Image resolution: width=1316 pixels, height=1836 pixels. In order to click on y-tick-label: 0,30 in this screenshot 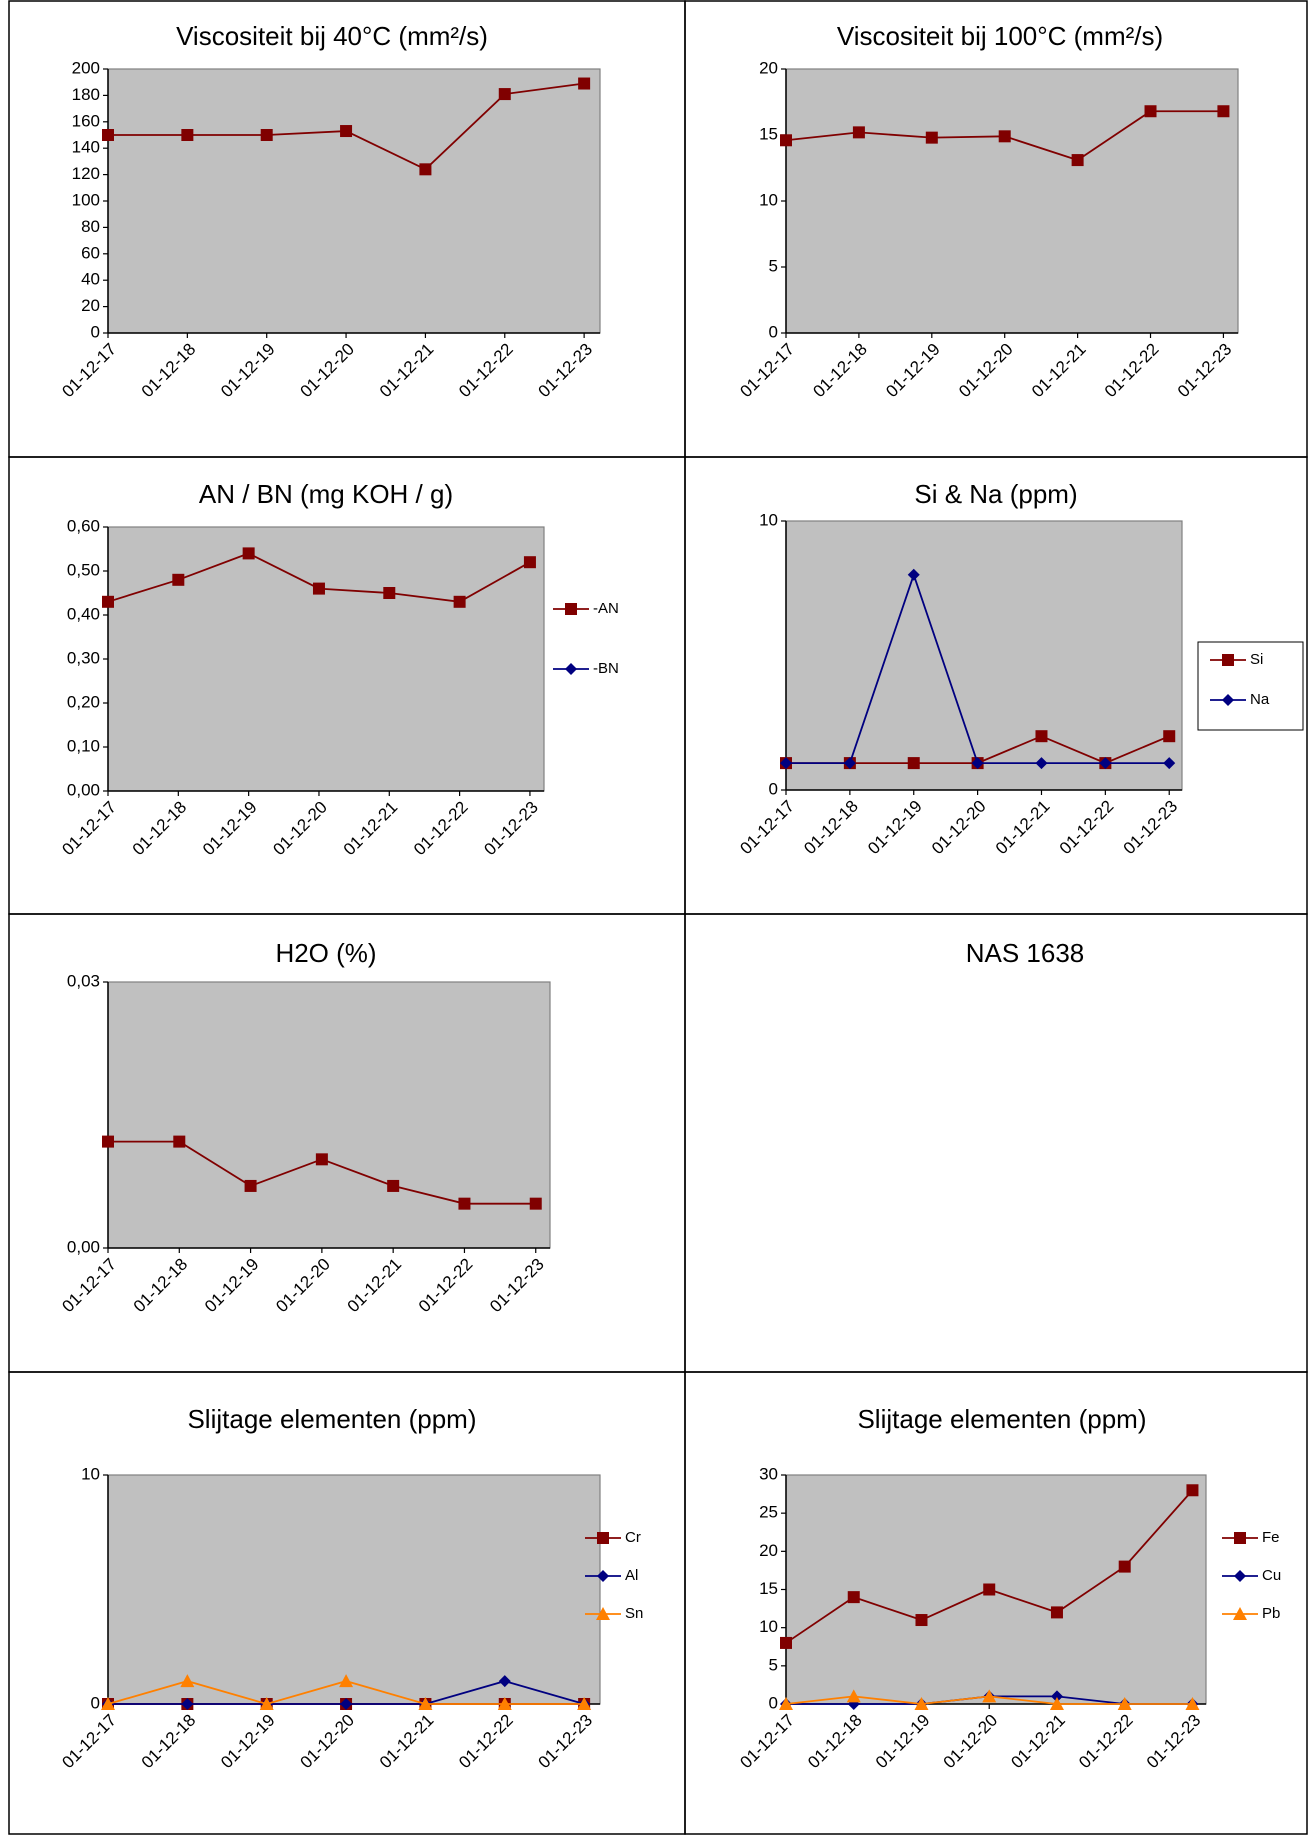, I will do `click(83, 657)`.